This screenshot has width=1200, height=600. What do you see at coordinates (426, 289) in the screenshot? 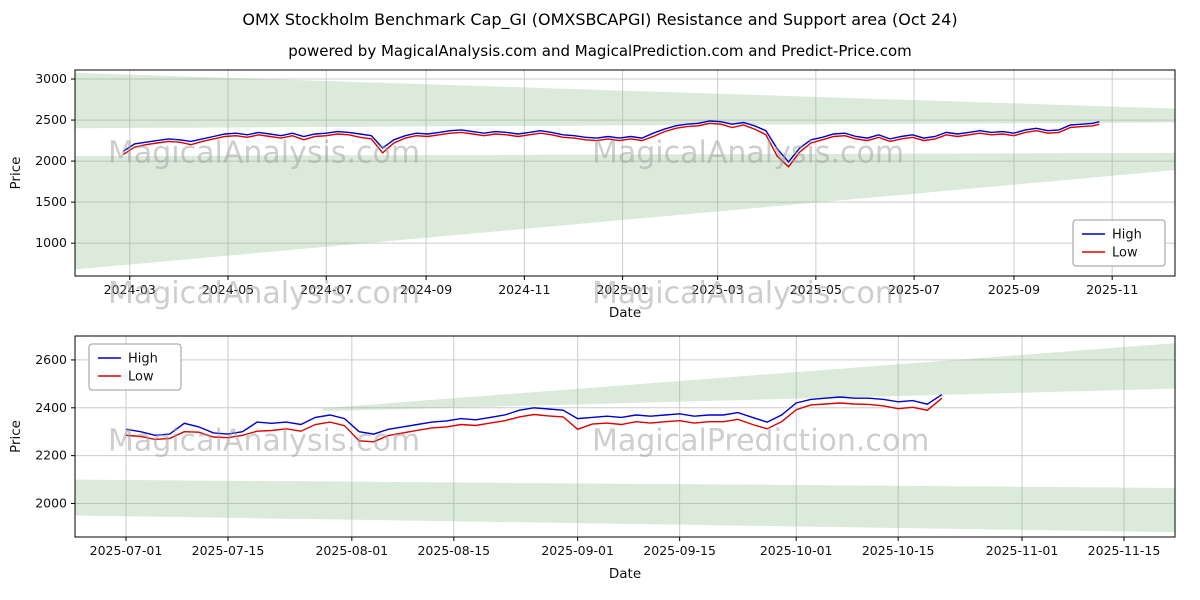
I see `x-tick-label: 2024-09` at bounding box center [426, 289].